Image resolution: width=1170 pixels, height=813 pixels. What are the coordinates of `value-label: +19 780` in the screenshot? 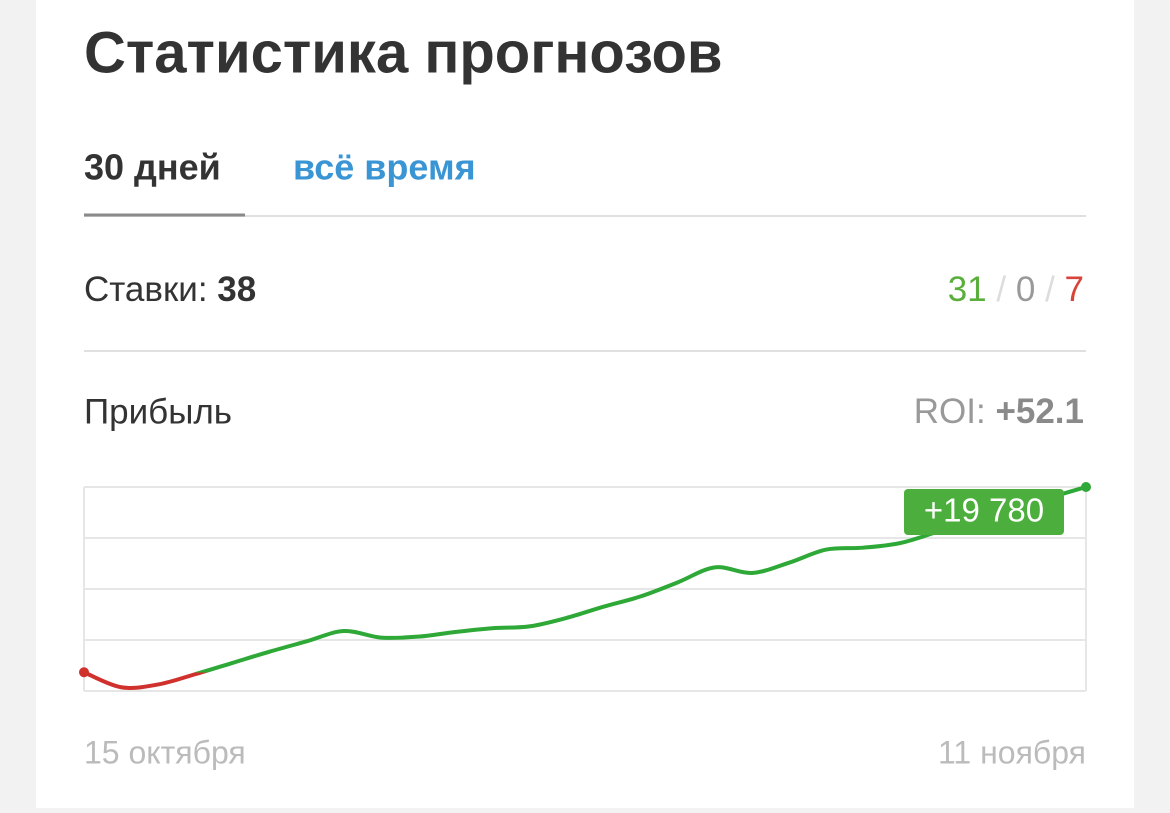 It's located at (984, 510).